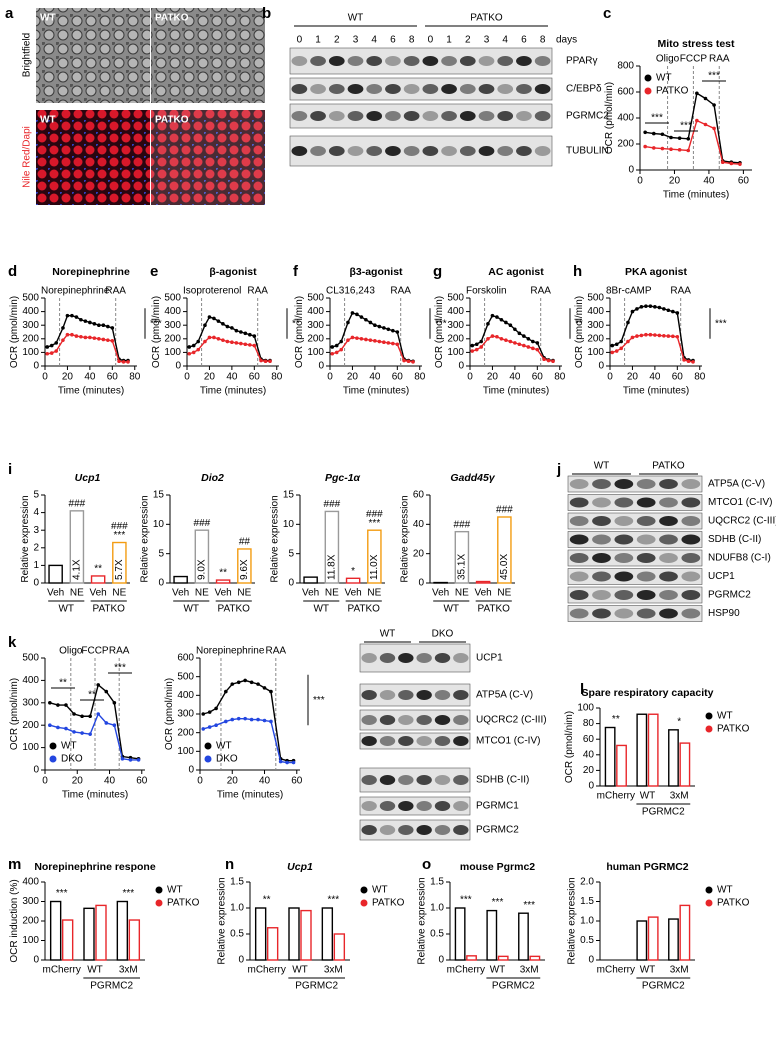  I want to click on significance-label: **, so click(98, 569).